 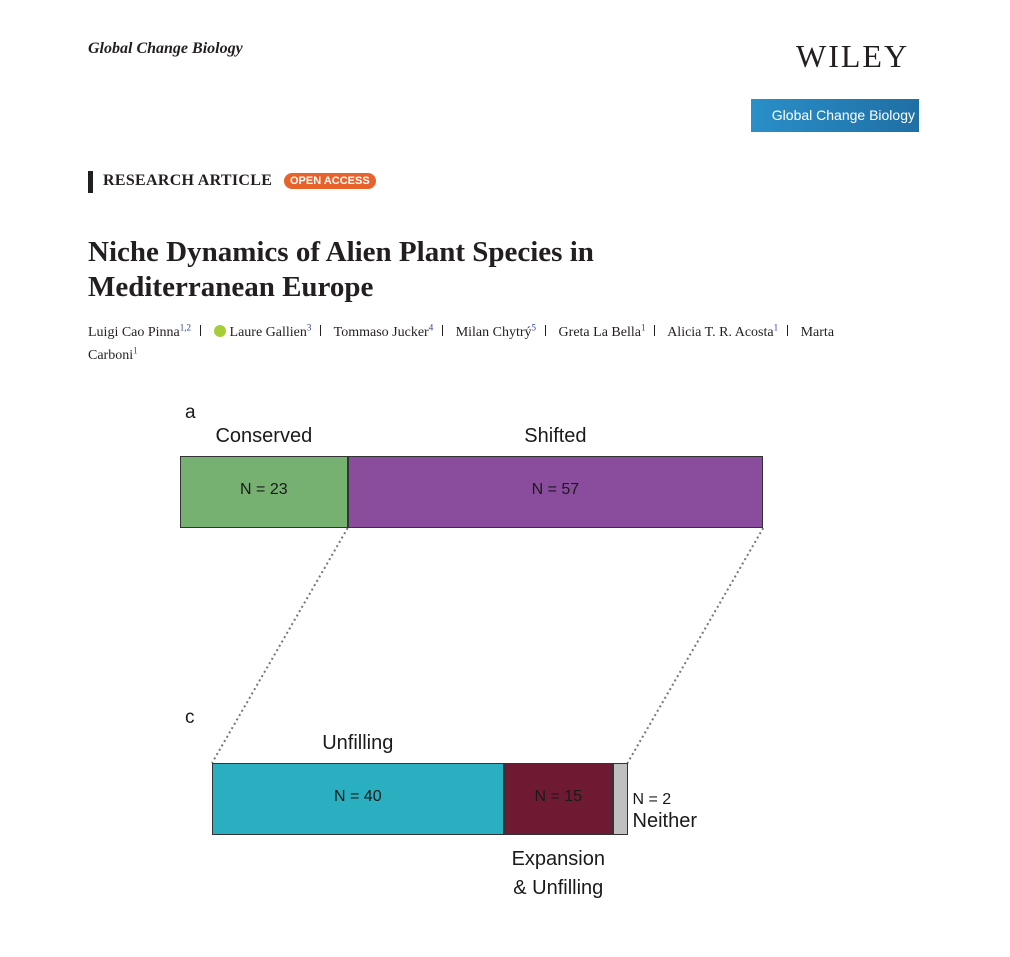 I want to click on journal-badge: Global Change Biology, so click(x=835, y=115).